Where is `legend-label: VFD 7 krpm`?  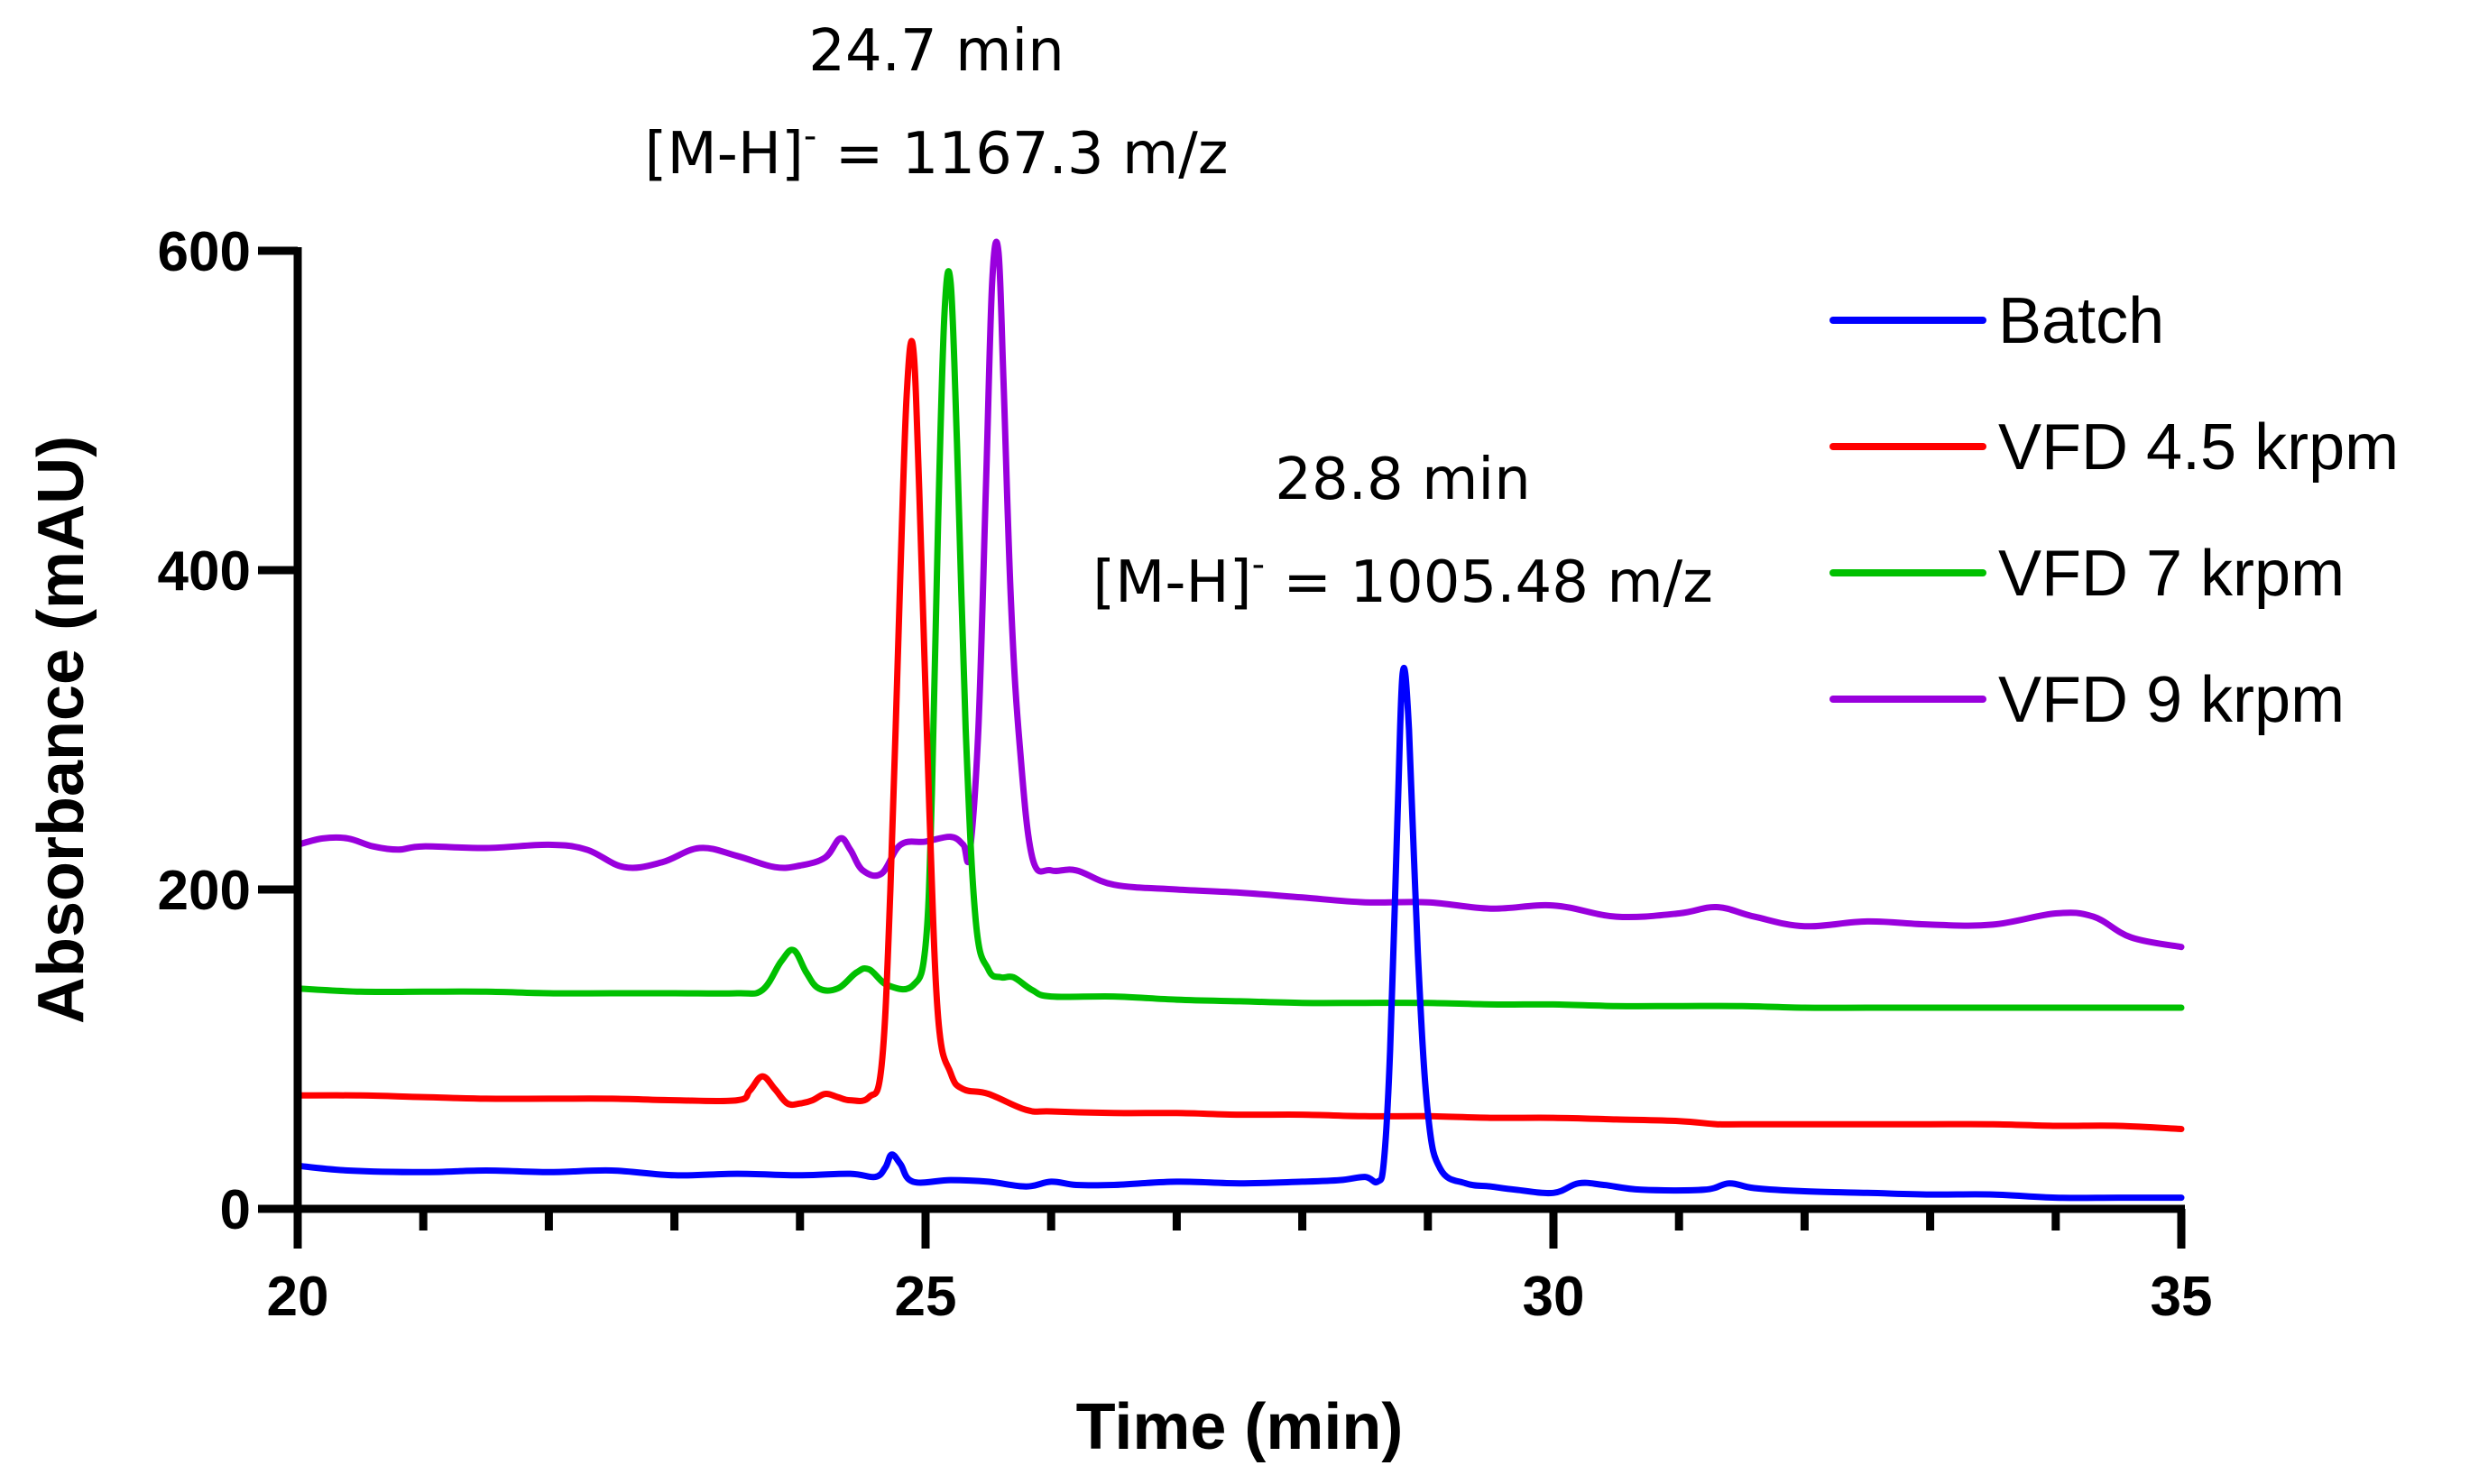 legend-label: VFD 7 krpm is located at coordinates (2171, 574).